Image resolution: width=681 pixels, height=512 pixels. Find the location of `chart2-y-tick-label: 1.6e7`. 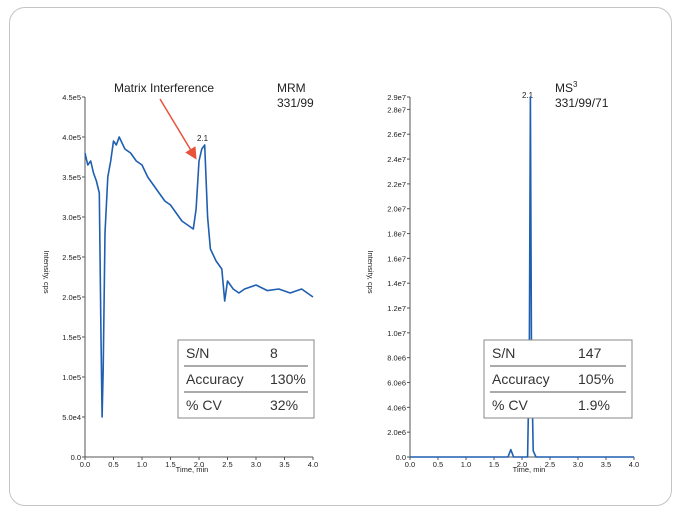

chart2-y-tick-label: 1.6e7 is located at coordinates (396, 258).